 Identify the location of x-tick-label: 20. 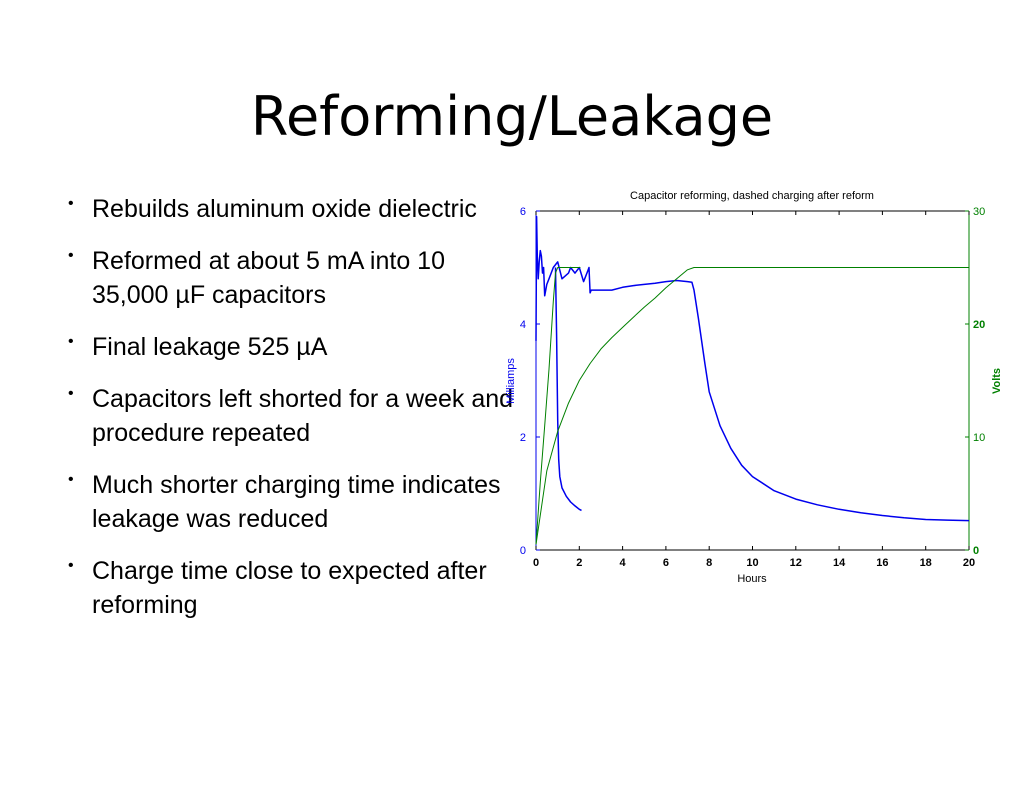
(969, 563).